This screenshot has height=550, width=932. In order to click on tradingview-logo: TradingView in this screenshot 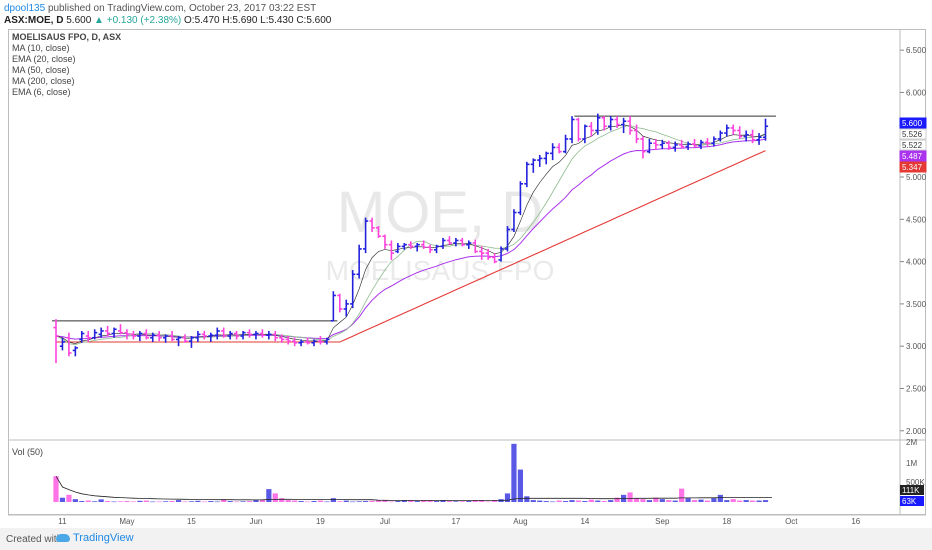, I will do `click(95, 538)`.